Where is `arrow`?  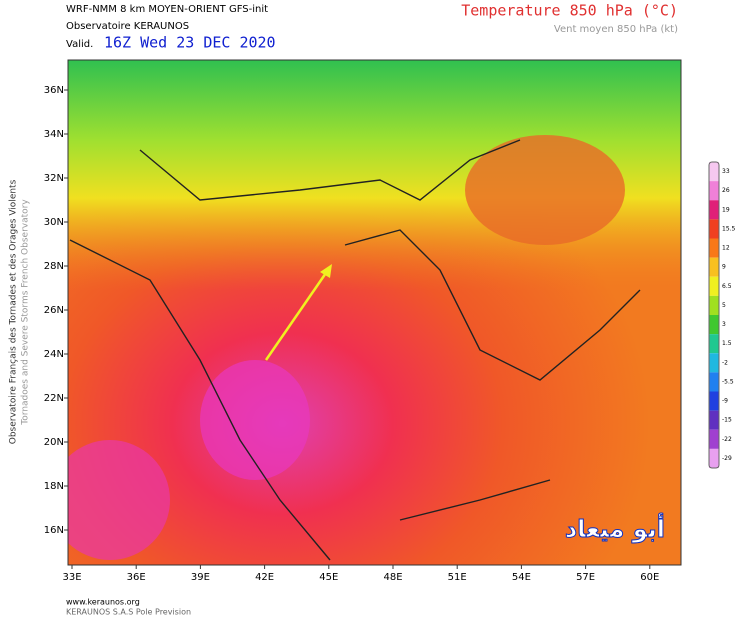
arrow is located at coordinates (297, 315).